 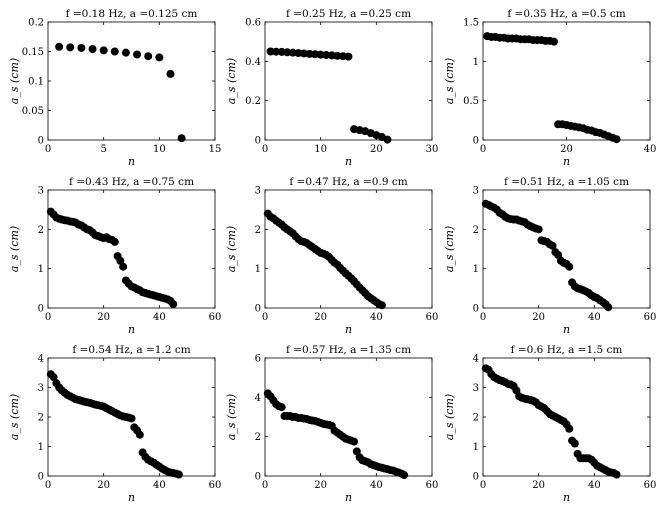 I want to click on panel-title: f =0.25 Hz, a =0.25 cm, so click(x=348, y=14).